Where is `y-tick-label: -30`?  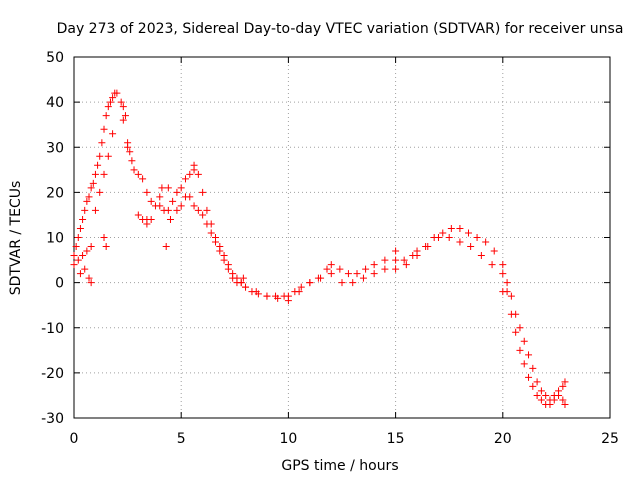 y-tick-label: -30 is located at coordinates (52, 419).